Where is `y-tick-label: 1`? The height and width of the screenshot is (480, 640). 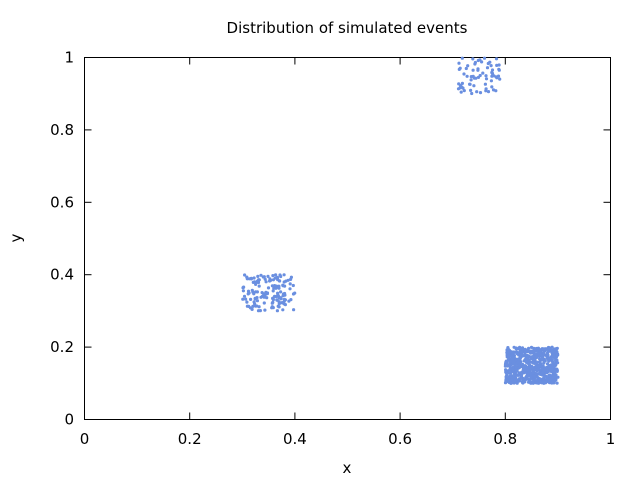
y-tick-label: 1 is located at coordinates (69, 58).